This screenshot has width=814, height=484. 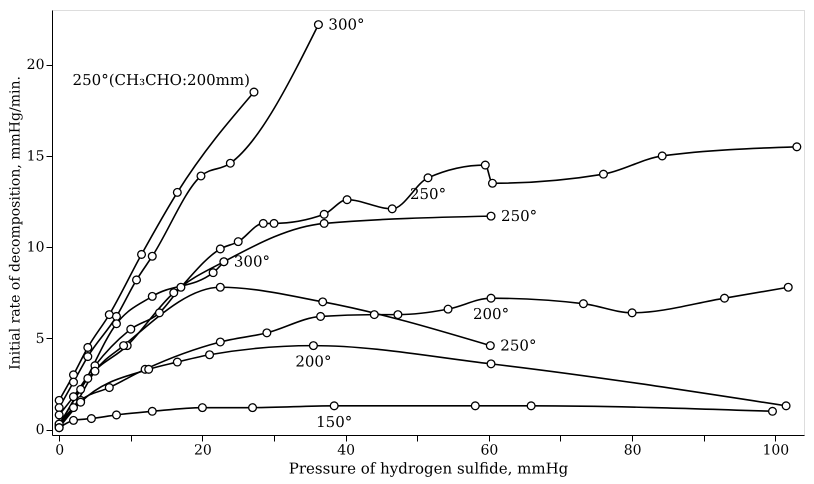 I want to click on y-tick-label: 10, so click(x=35, y=248).